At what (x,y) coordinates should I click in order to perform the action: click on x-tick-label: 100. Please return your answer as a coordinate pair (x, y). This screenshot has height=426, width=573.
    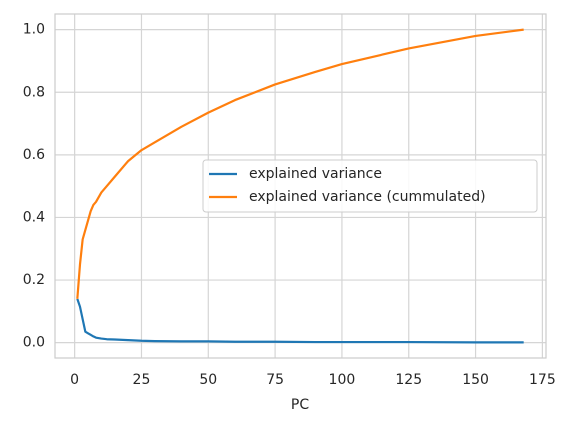
    Looking at the image, I should click on (342, 380).